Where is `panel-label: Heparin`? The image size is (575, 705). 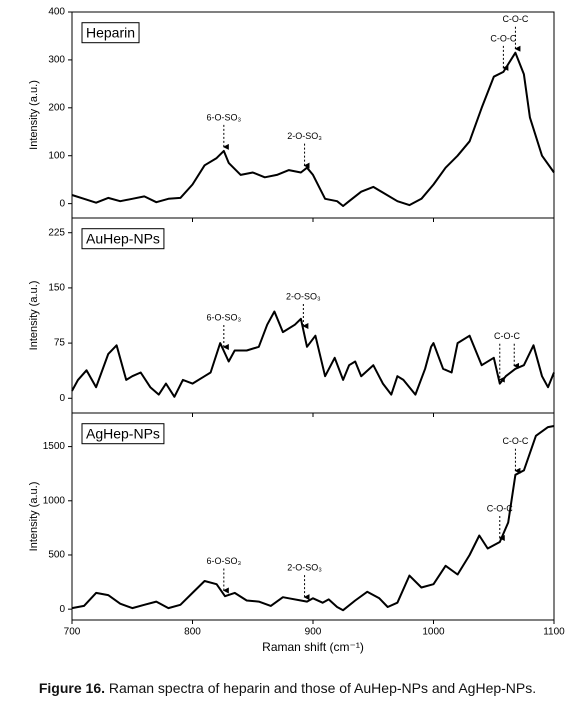
panel-label: Heparin is located at coordinates (110, 33).